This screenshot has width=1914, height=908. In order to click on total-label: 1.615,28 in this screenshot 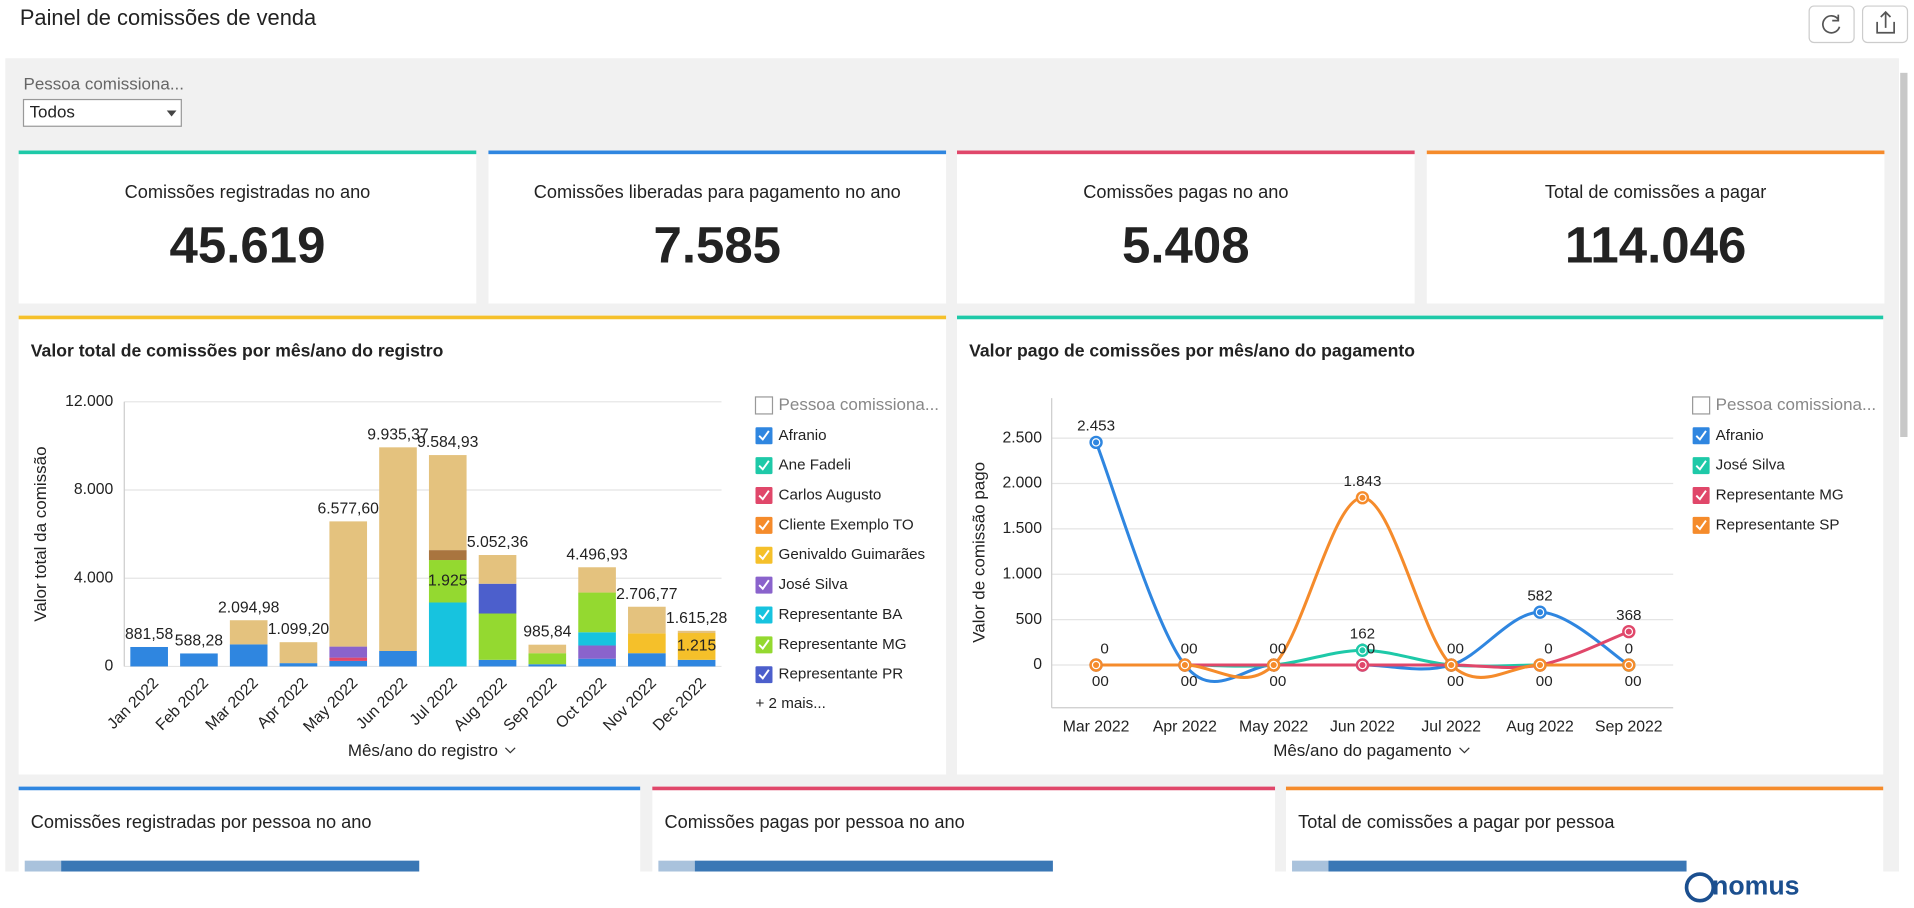, I will do `click(697, 618)`.